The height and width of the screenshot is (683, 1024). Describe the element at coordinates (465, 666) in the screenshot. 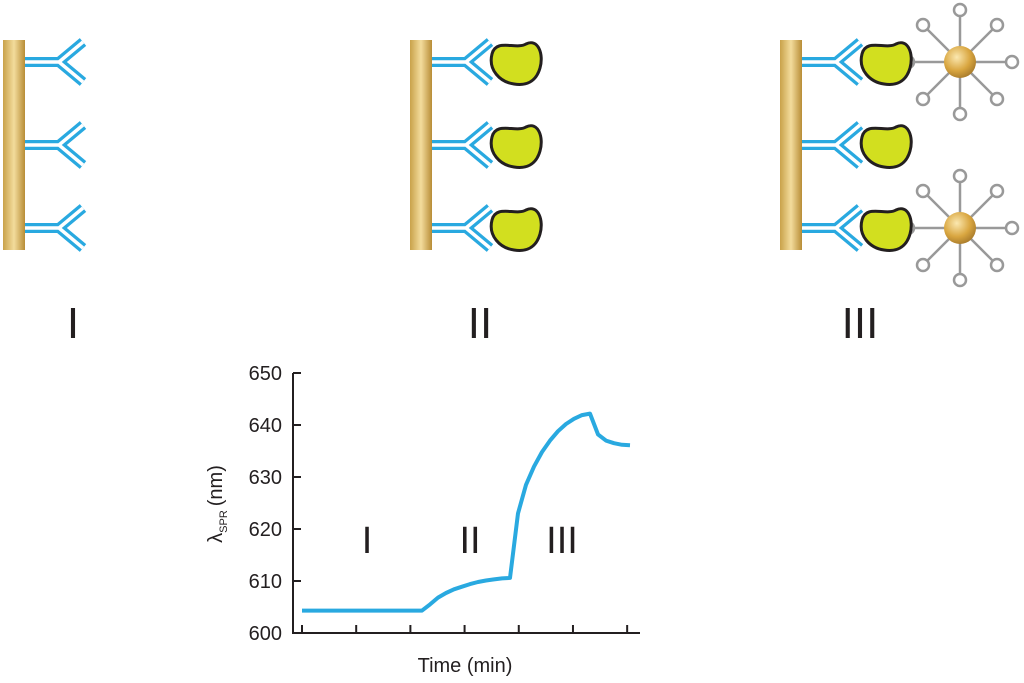

I see `x-axis-label: Time (min)` at that location.